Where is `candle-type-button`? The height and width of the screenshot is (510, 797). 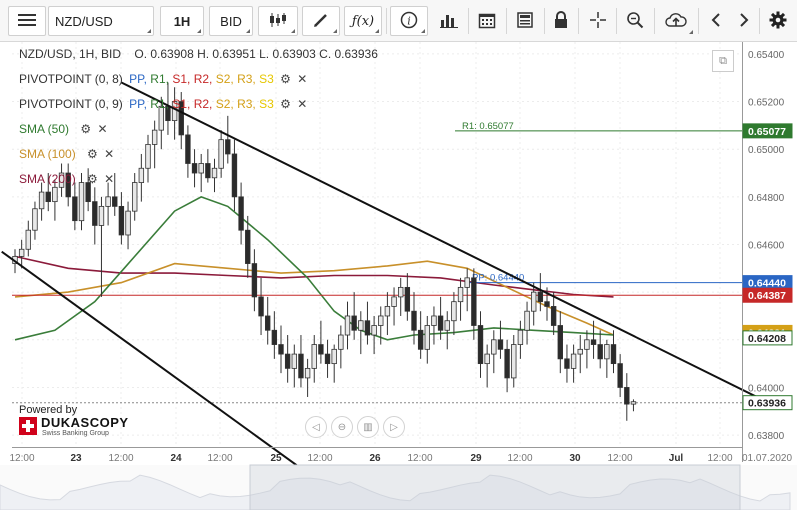 candle-type-button is located at coordinates (278, 21).